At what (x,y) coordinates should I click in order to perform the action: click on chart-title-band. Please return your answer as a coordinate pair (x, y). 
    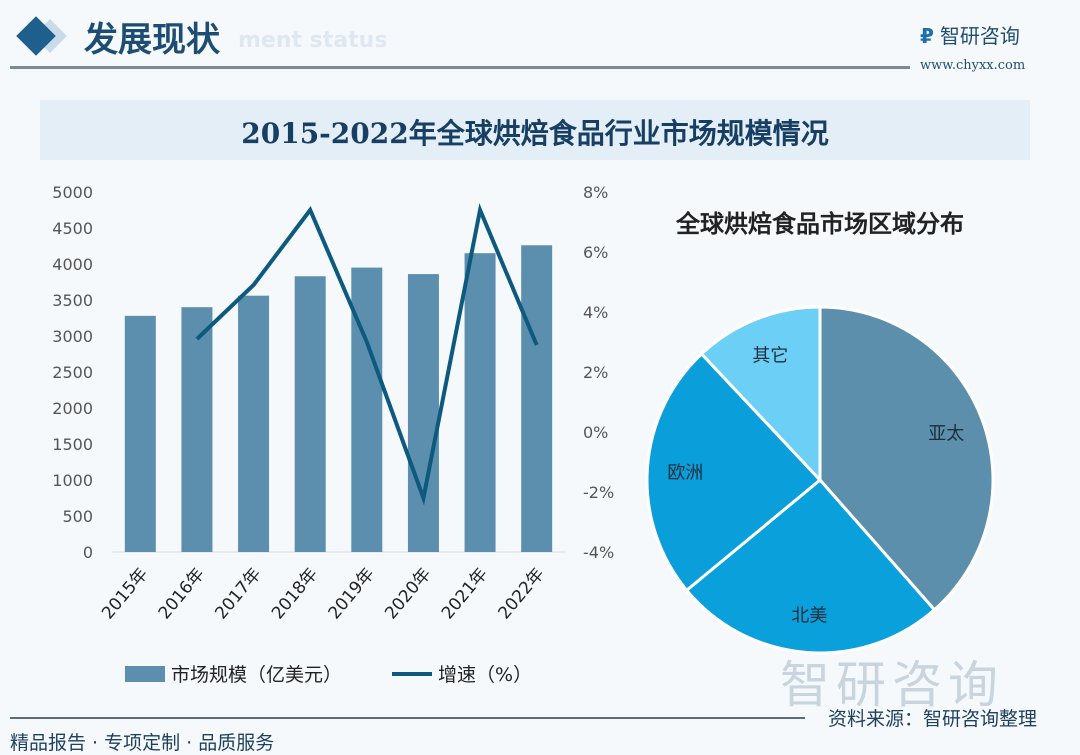
    Looking at the image, I should click on (535, 130).